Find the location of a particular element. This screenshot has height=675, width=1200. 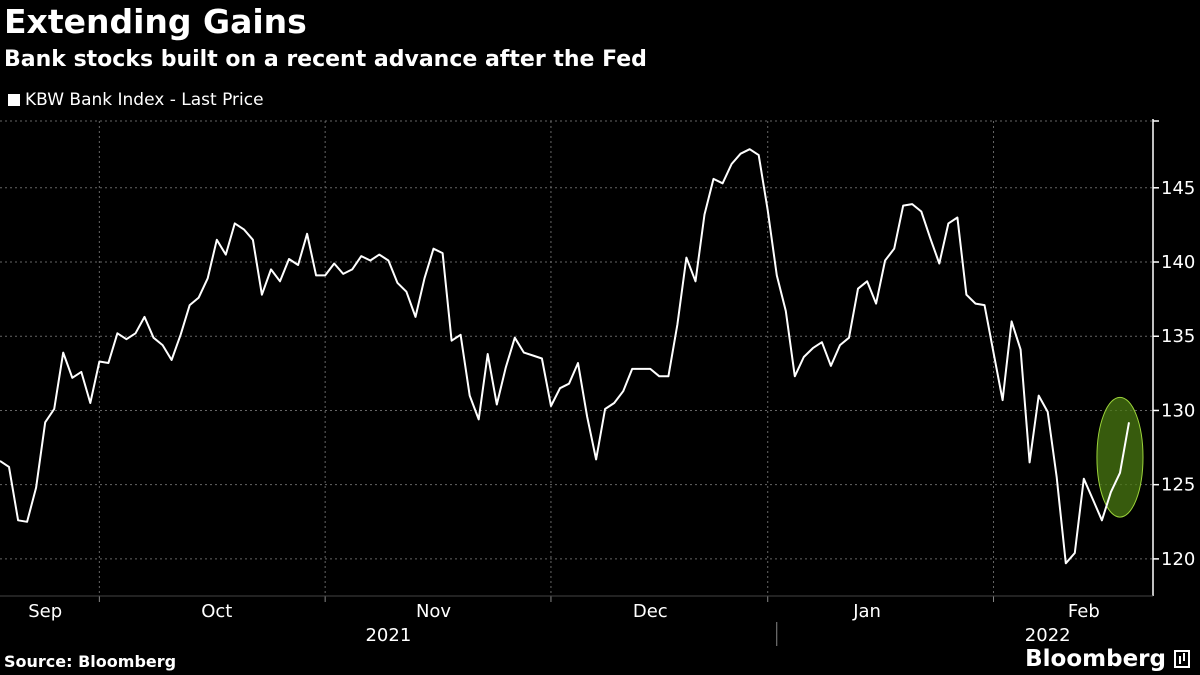

y-tick-label: 145 is located at coordinates (1178, 188).